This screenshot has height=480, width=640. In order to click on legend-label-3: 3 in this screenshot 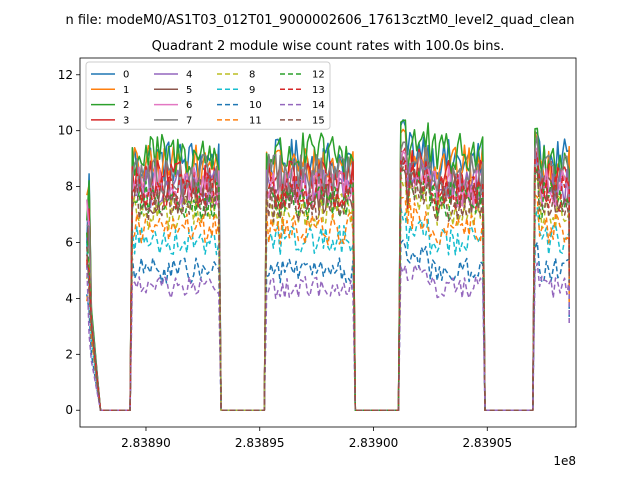, I will do `click(126, 120)`.